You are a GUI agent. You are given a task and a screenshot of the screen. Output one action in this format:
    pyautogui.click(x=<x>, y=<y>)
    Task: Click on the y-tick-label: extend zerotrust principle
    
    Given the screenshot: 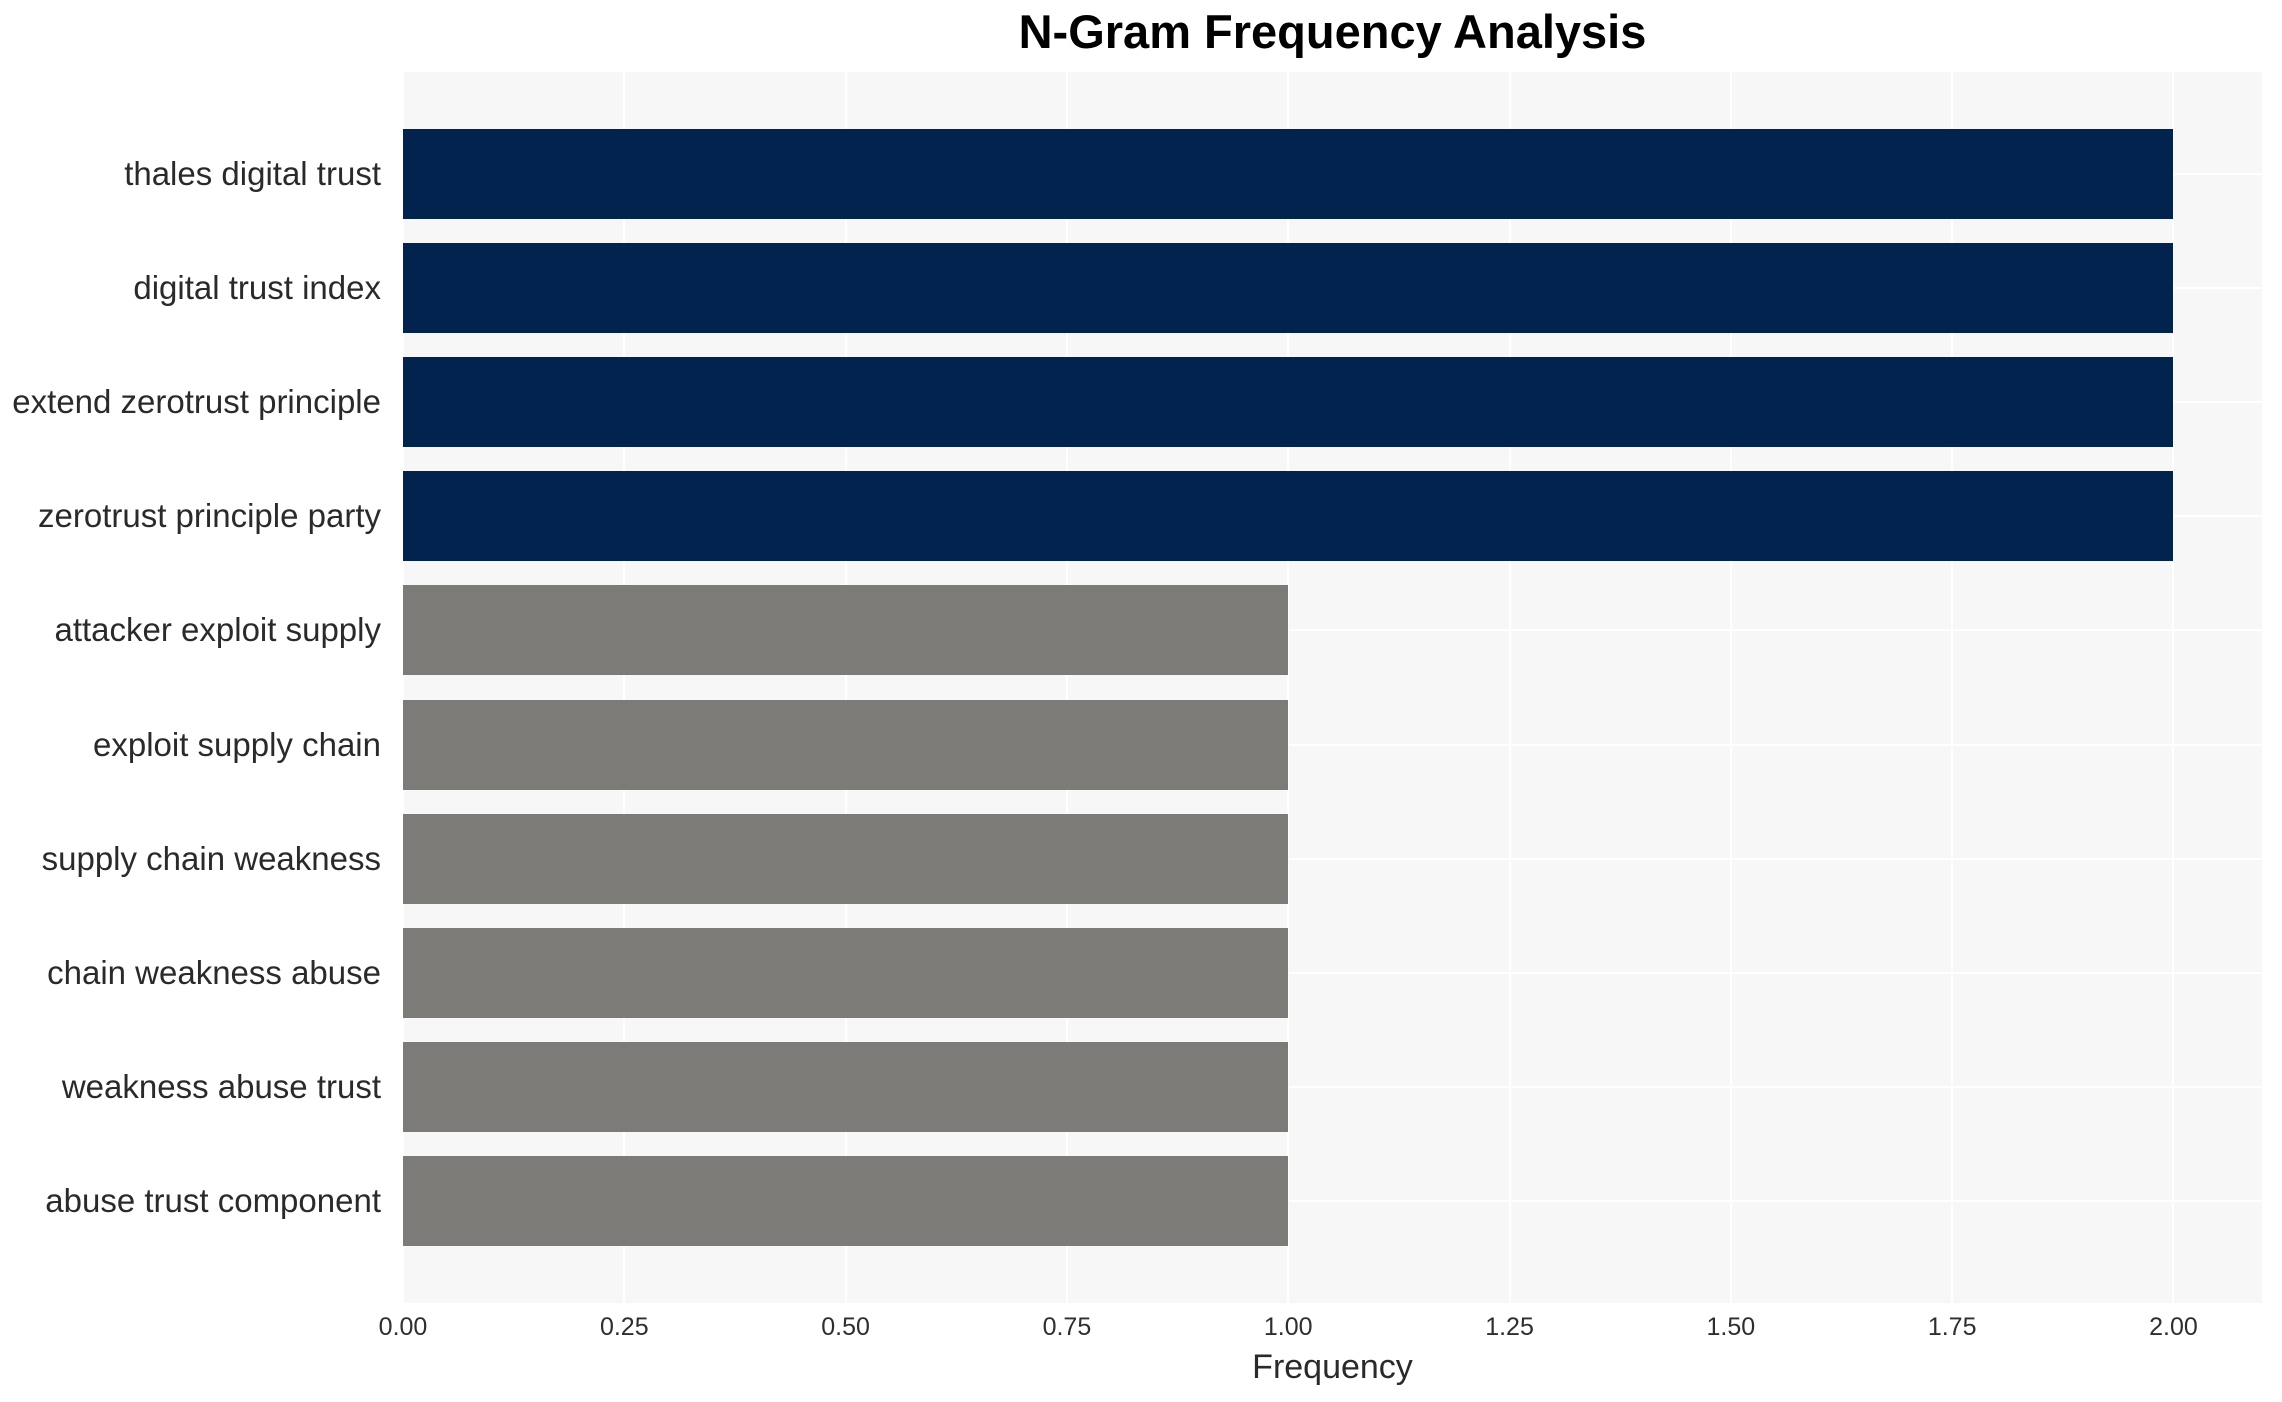 What is the action you would take?
    pyautogui.click(x=196, y=402)
    